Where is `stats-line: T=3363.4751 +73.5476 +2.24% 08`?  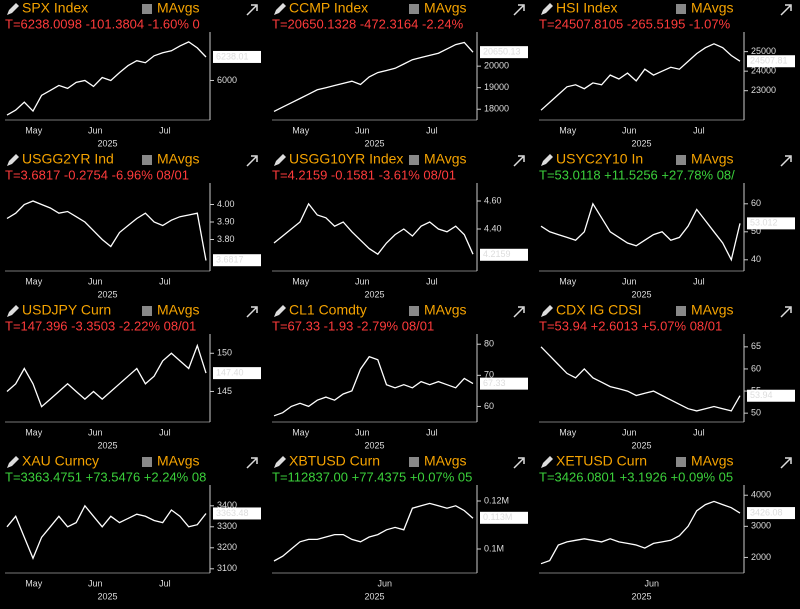 stats-line: T=3363.4751 +73.5476 +2.24% 08 is located at coordinates (105, 476).